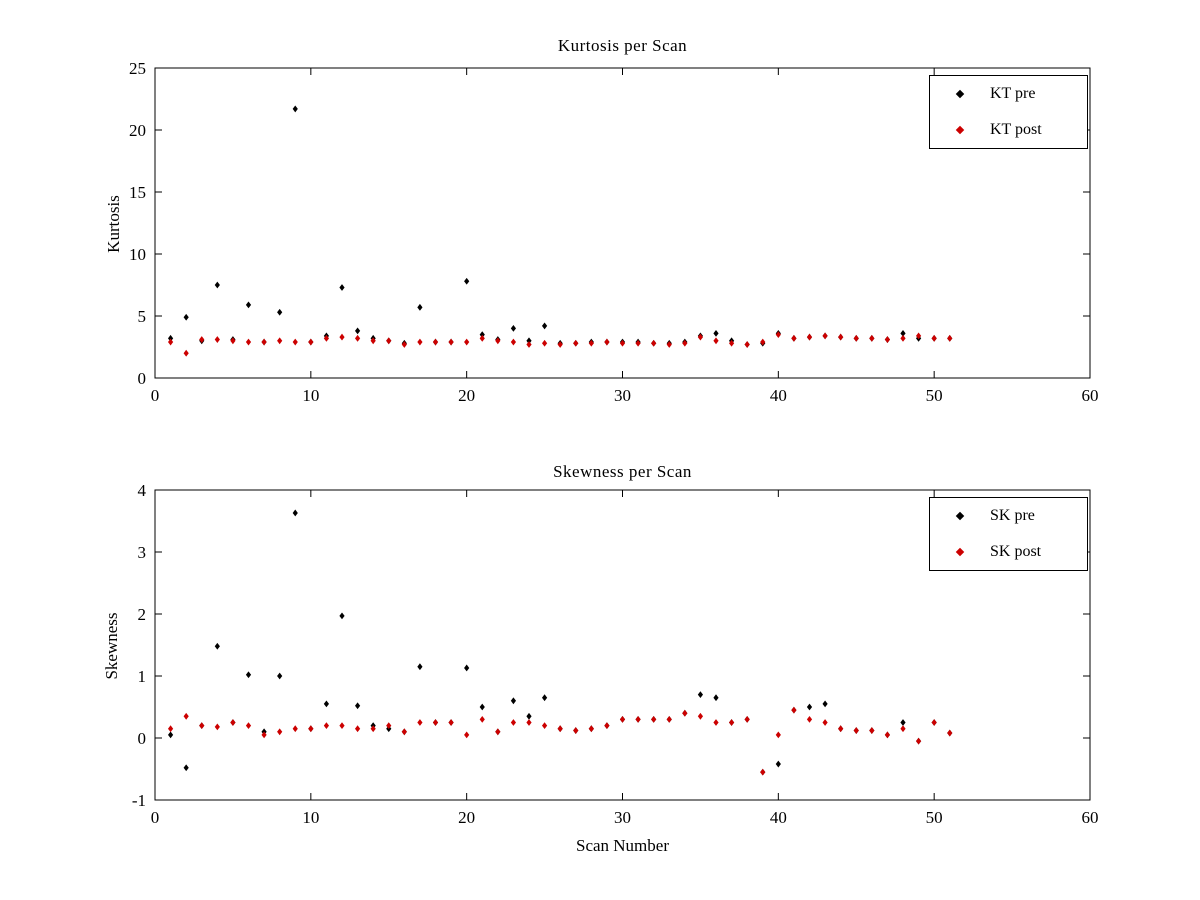  I want to click on x-tick-label: 0, so click(155, 817).